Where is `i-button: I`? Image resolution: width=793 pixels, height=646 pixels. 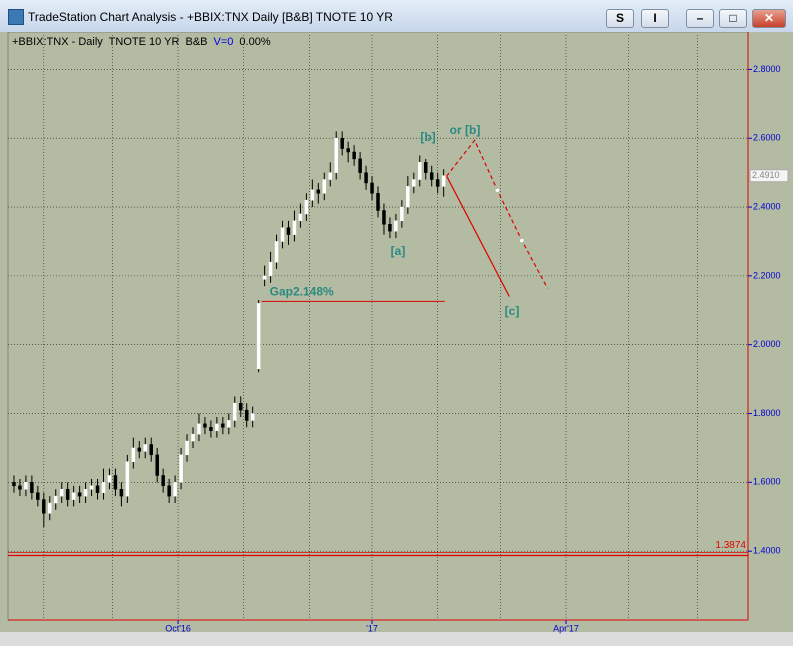 i-button: I is located at coordinates (655, 18).